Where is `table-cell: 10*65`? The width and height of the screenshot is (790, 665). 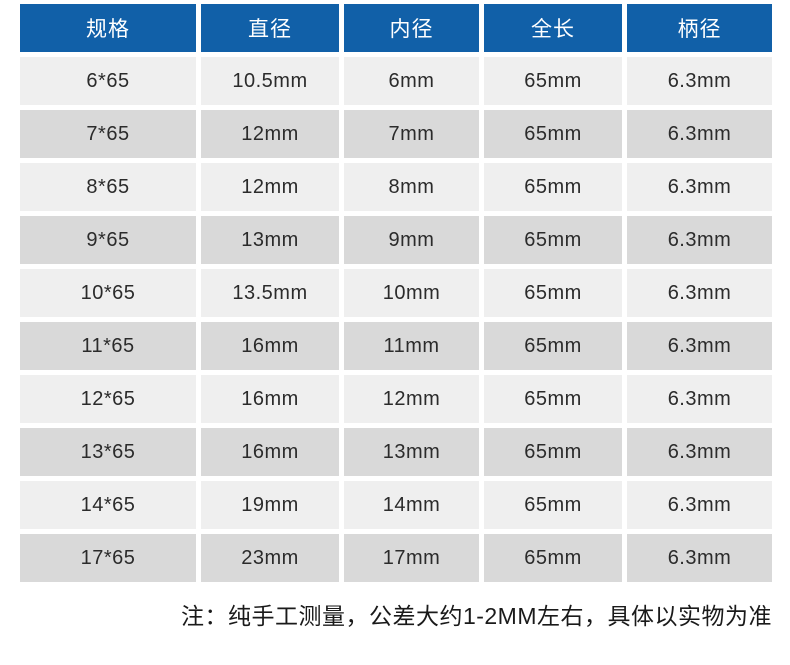 table-cell: 10*65 is located at coordinates (108, 293).